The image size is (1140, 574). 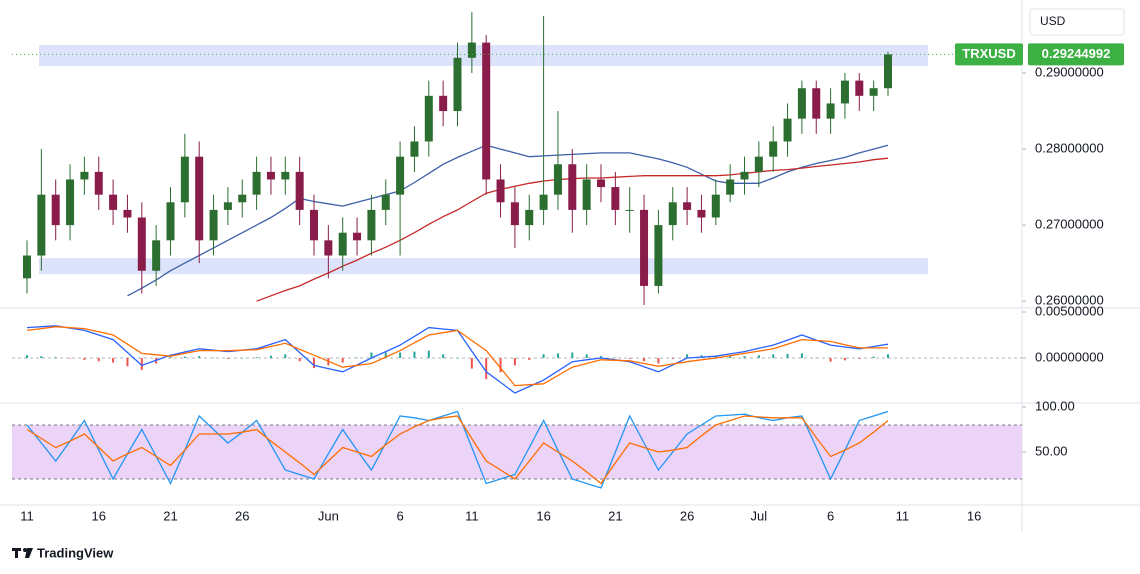 I want to click on symbol-box, so click(x=989, y=54).